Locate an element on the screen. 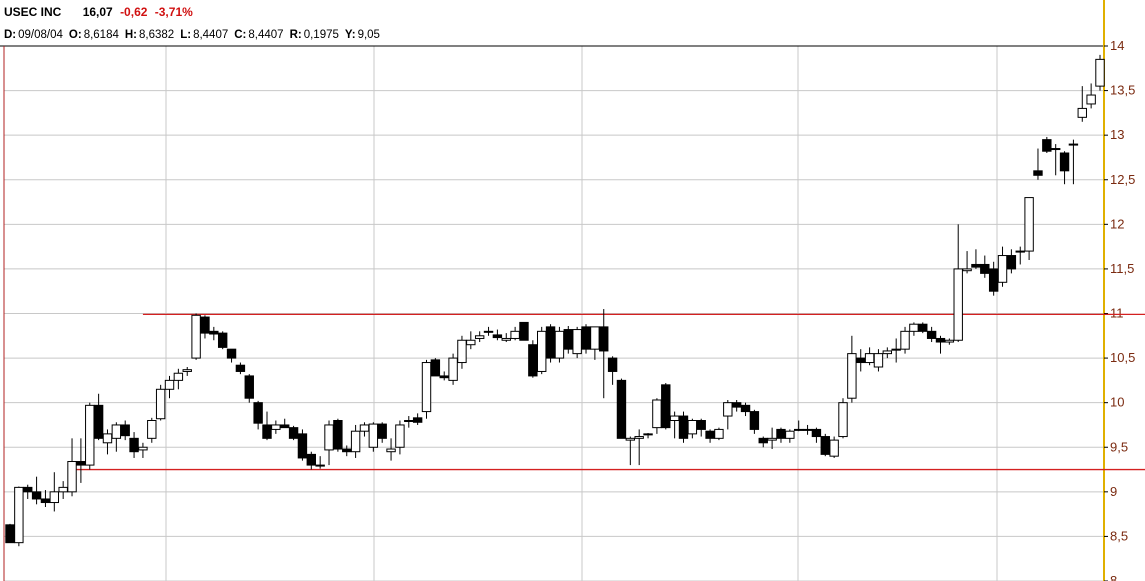 The width and height of the screenshot is (1145, 581). ohlc-label: D: is located at coordinates (10, 35).